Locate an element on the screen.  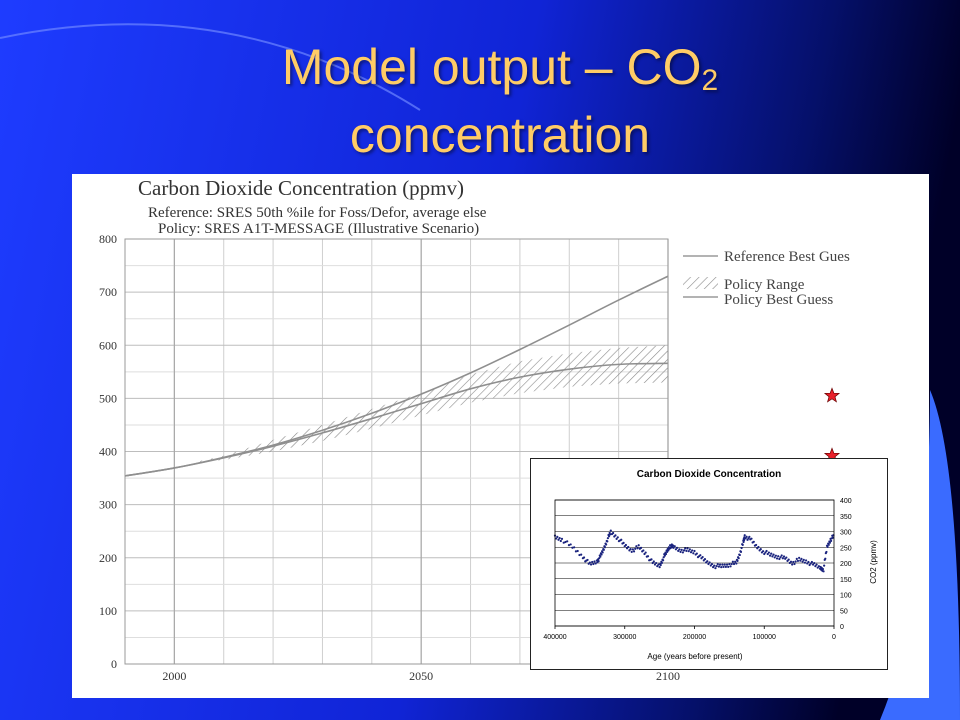
legend-reference: Reference Best Gues is located at coordinates (787, 257).